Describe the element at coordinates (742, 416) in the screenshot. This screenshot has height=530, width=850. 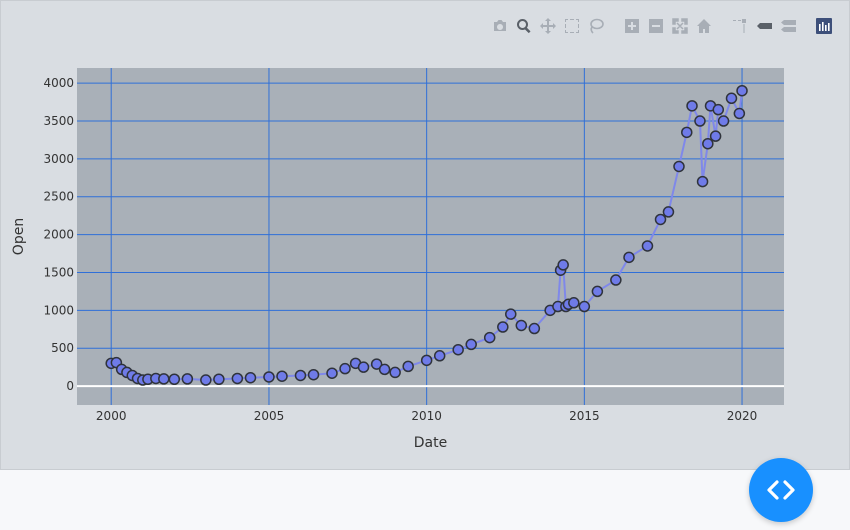
I see `x-tick-label: 2020` at that location.